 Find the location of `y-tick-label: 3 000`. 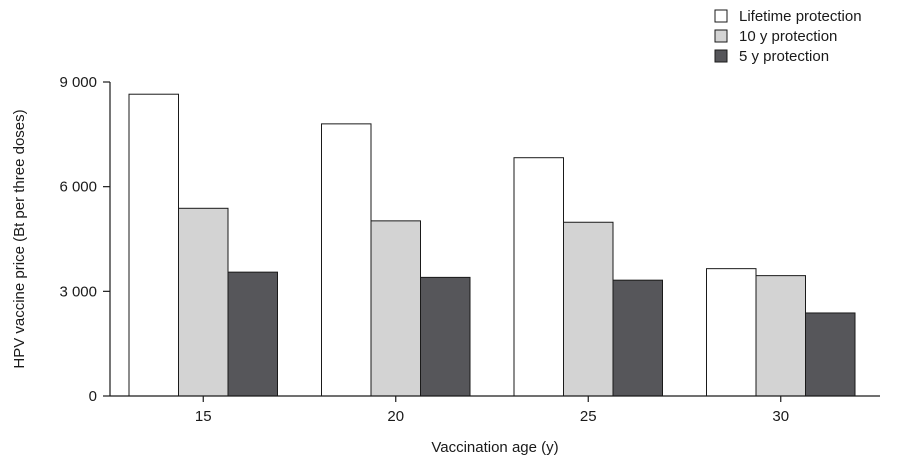

y-tick-label: 3 000 is located at coordinates (78, 291).